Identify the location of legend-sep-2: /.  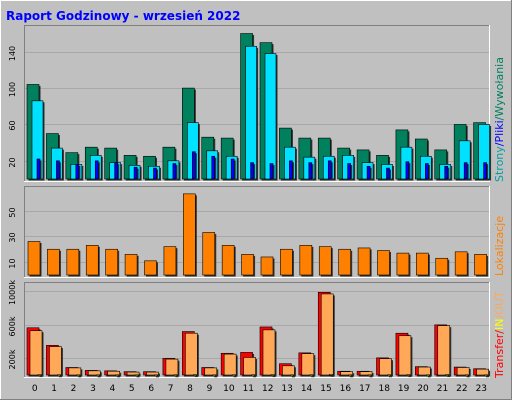
(499, 118).